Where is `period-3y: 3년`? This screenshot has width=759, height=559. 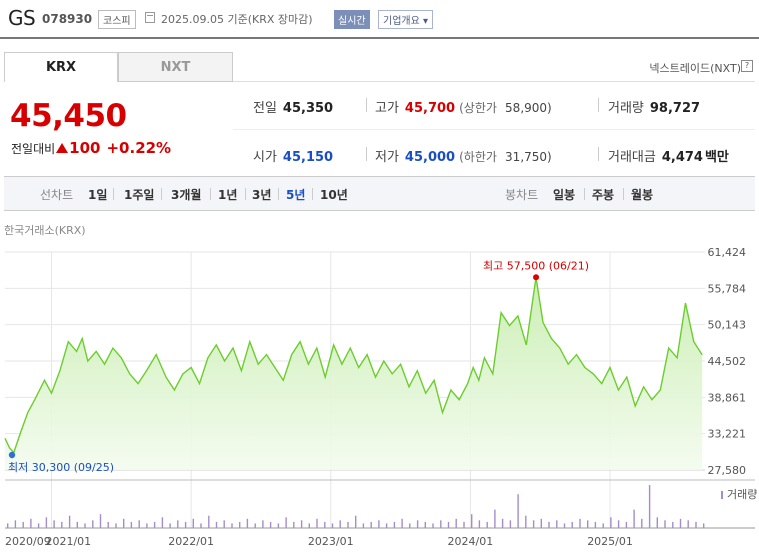
period-3y: 3년 is located at coordinates (262, 195).